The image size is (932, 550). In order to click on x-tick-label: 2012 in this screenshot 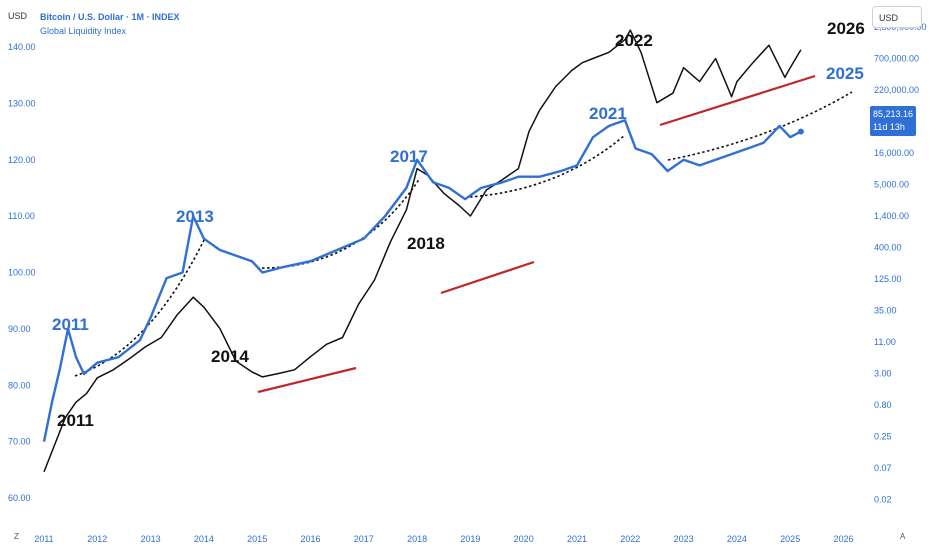, I will do `click(97, 539)`.